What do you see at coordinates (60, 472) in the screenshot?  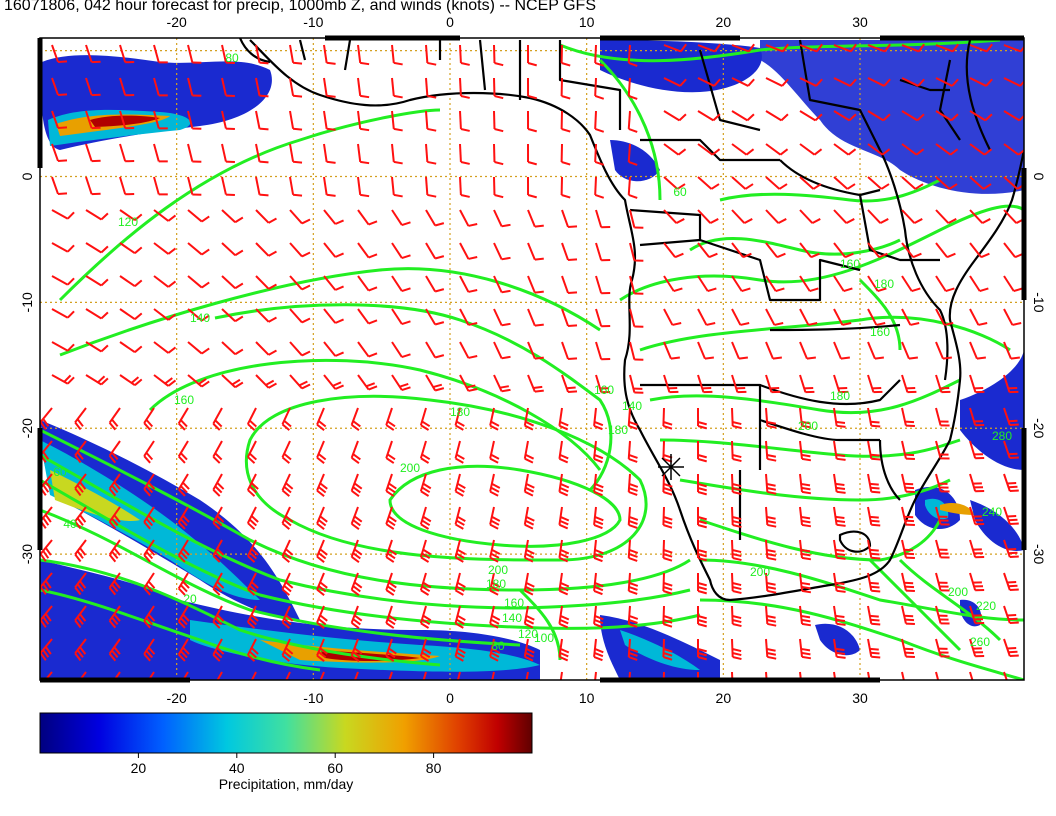 I see `contour-label: 60` at bounding box center [60, 472].